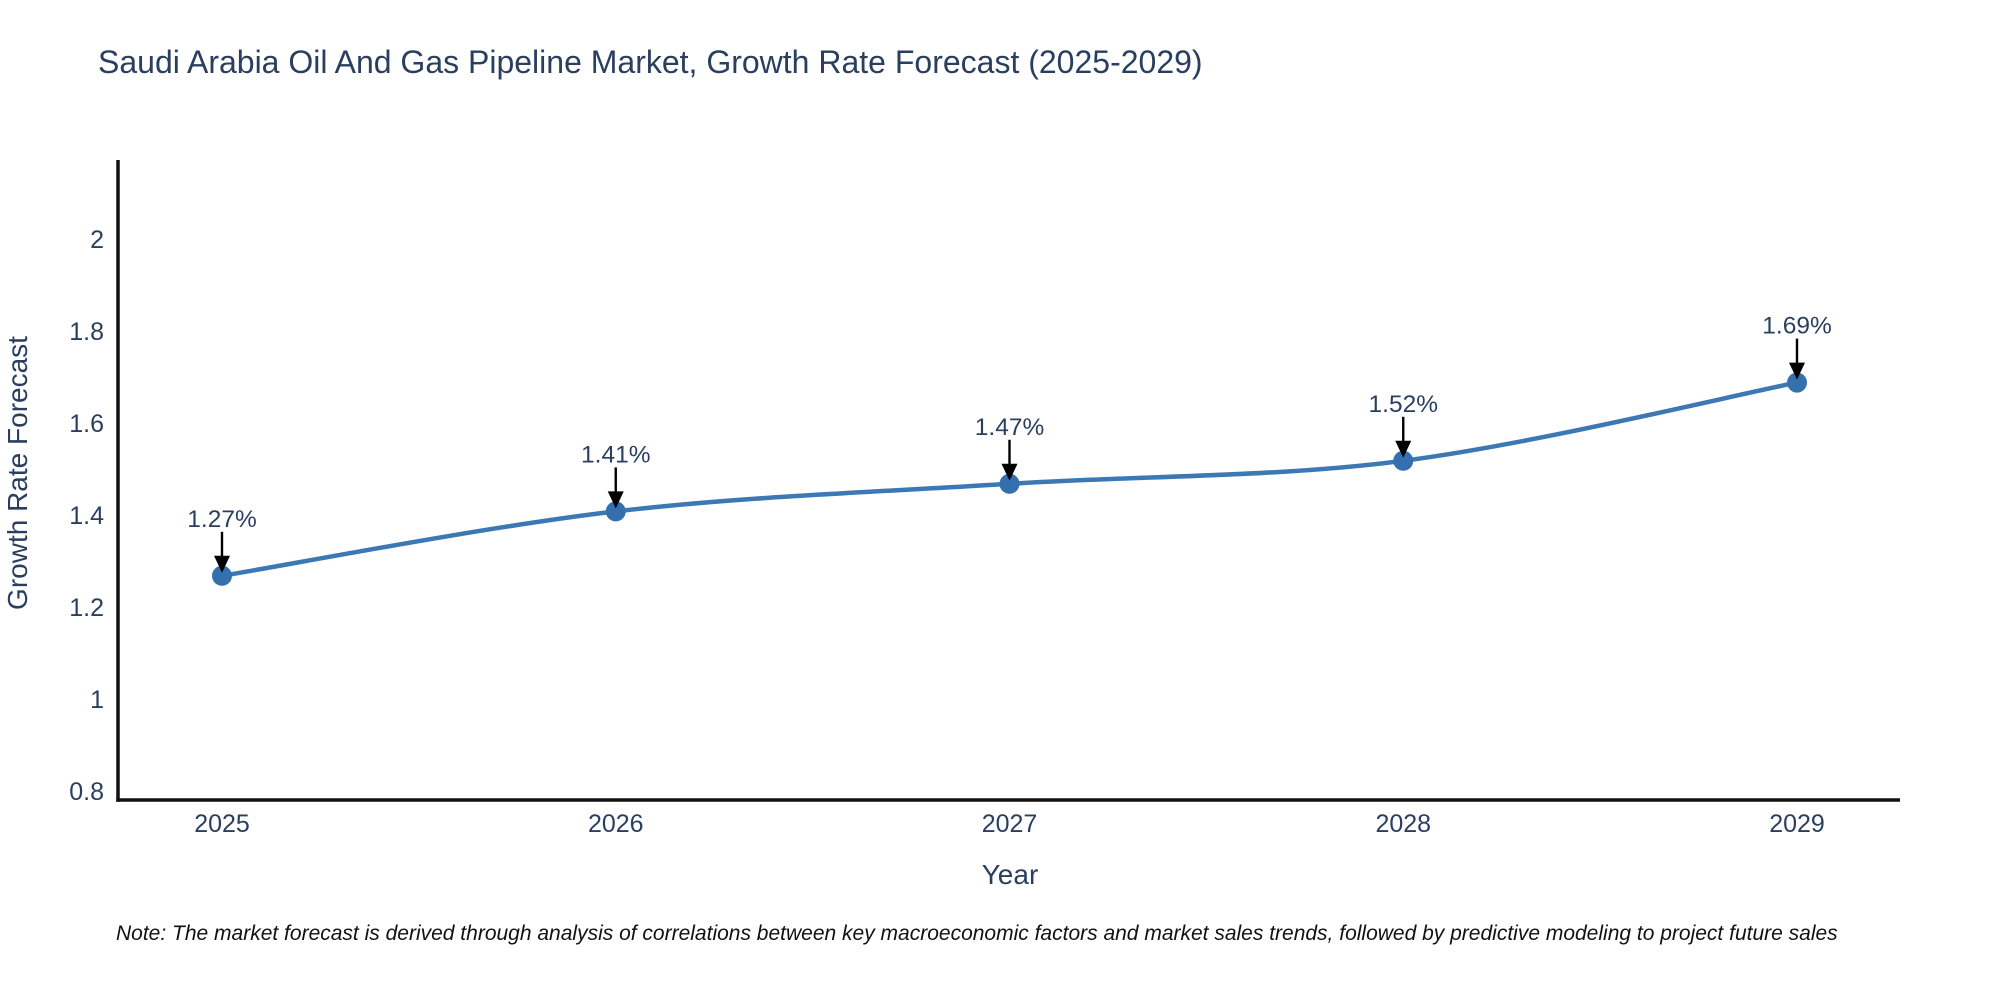 Image resolution: width=2000 pixels, height=1000 pixels. Describe the element at coordinates (86, 332) in the screenshot. I see `y-axis-tick-label: 1.8` at that location.